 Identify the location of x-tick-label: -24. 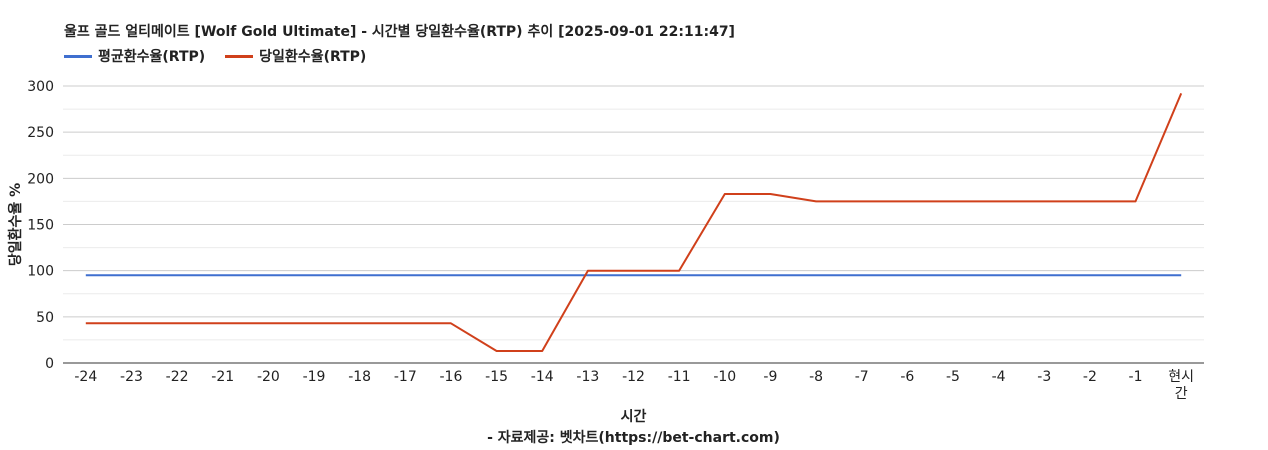
(85, 377).